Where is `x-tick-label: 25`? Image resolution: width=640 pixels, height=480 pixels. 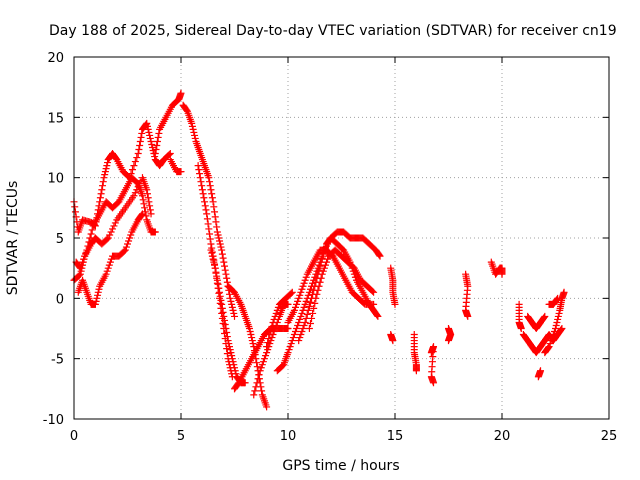
x-tick-label: 25 is located at coordinates (609, 436).